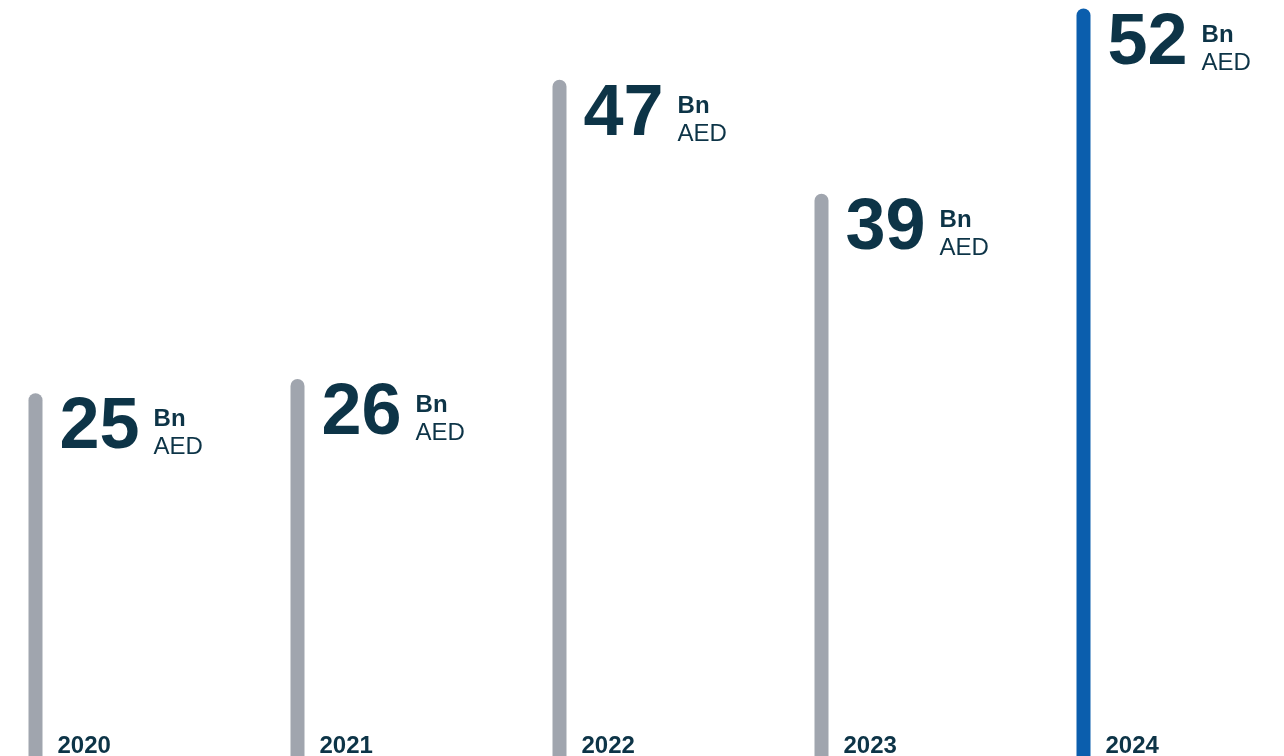 The image size is (1284, 756). I want to click on x-tick-label: 2022, so click(608, 743).